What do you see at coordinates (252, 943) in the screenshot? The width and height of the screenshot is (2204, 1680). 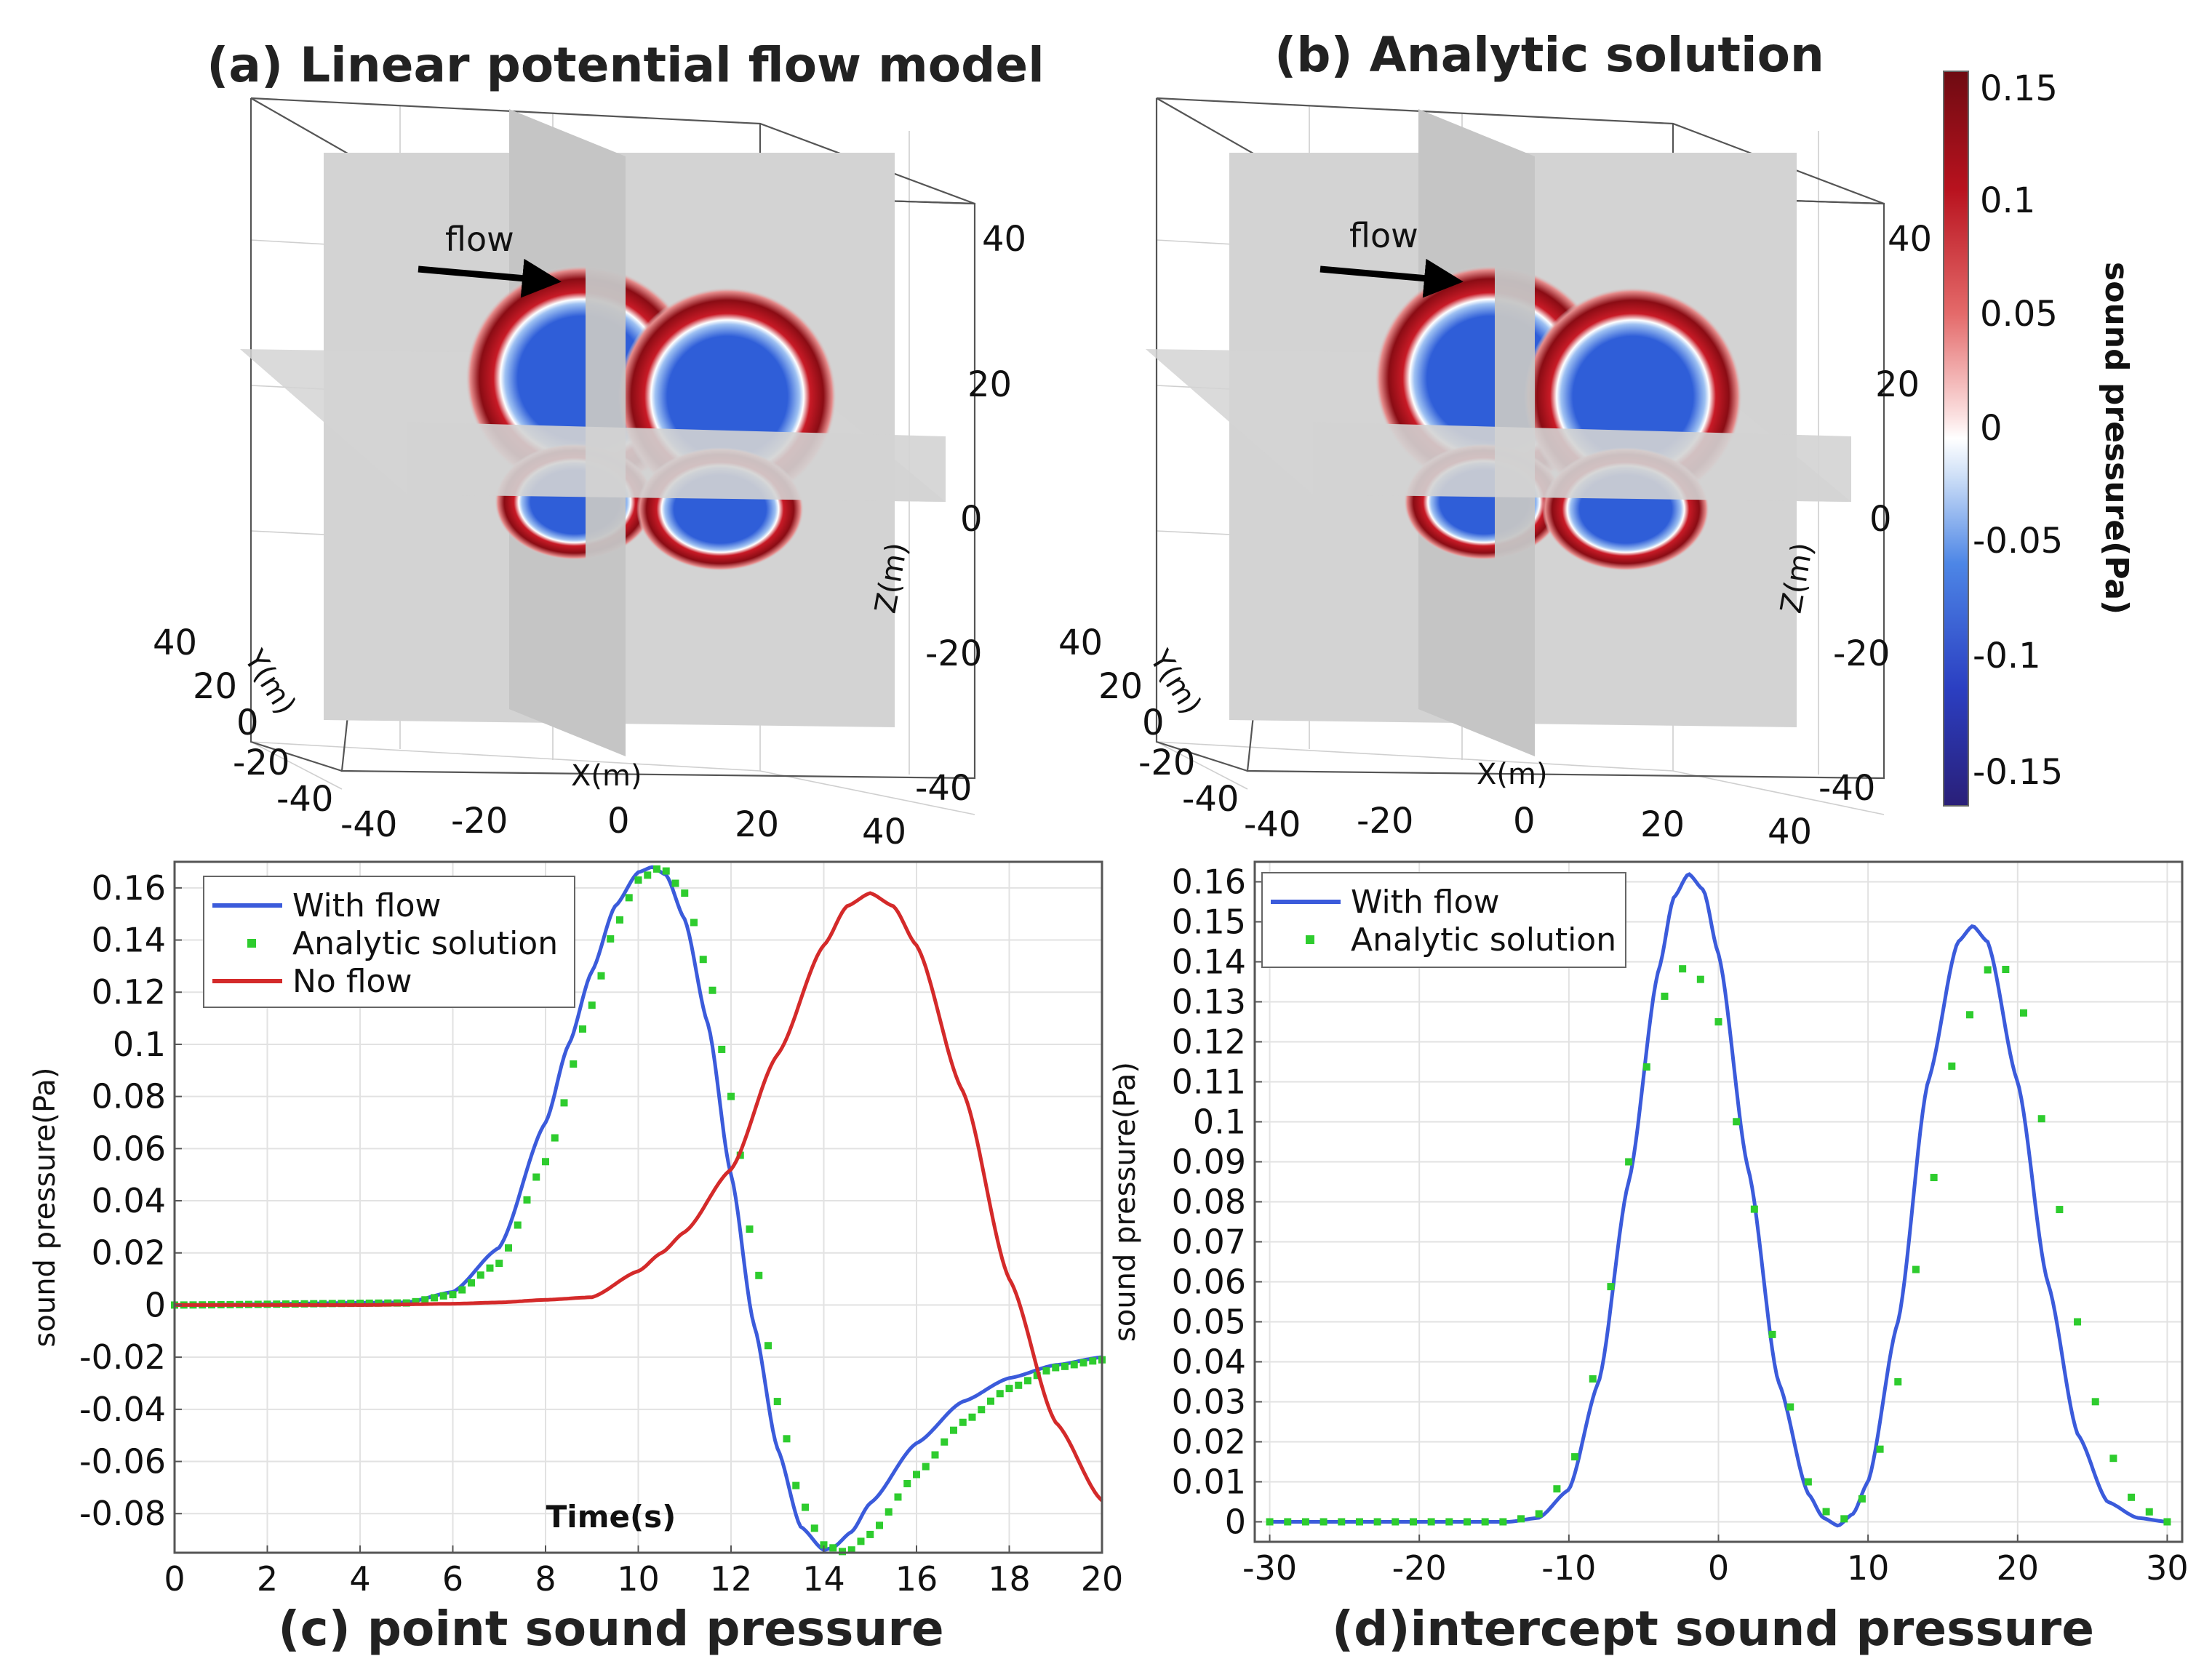 I see `legend-swatch-dotted` at bounding box center [252, 943].